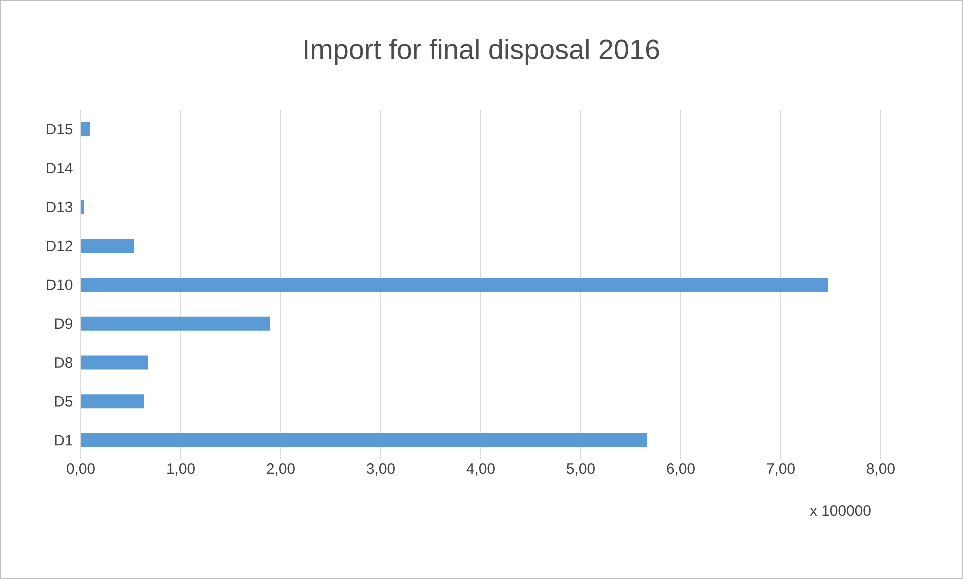 Image resolution: width=963 pixels, height=579 pixels. Describe the element at coordinates (381, 470) in the screenshot. I see `x-tick-label: 3,00` at that location.